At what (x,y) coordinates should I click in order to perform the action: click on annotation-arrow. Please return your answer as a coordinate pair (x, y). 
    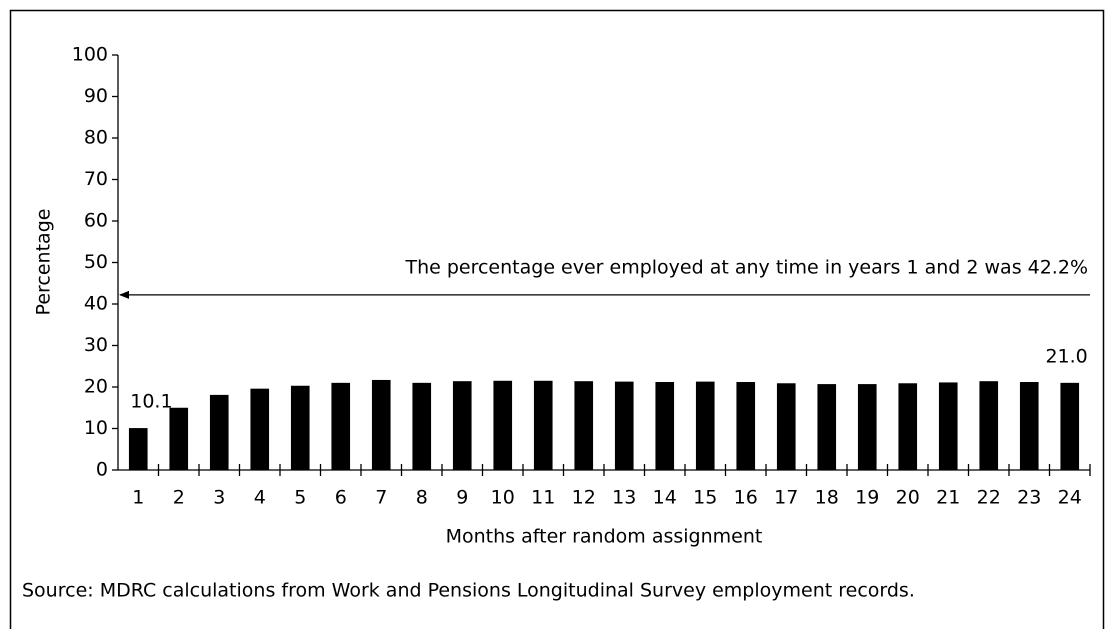
    Looking at the image, I should click on (124, 294).